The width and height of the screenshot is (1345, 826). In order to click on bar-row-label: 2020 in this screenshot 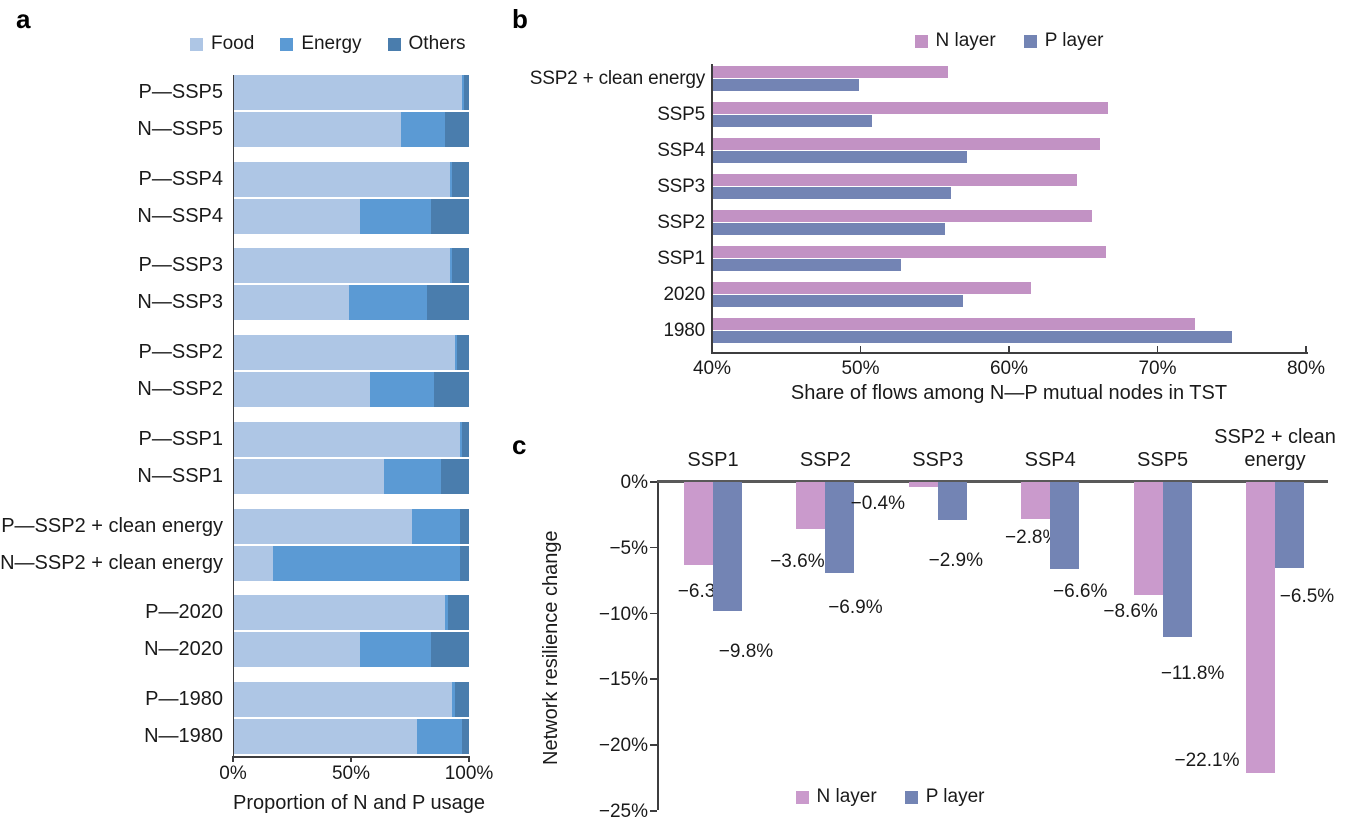, I will do `click(684, 294)`.